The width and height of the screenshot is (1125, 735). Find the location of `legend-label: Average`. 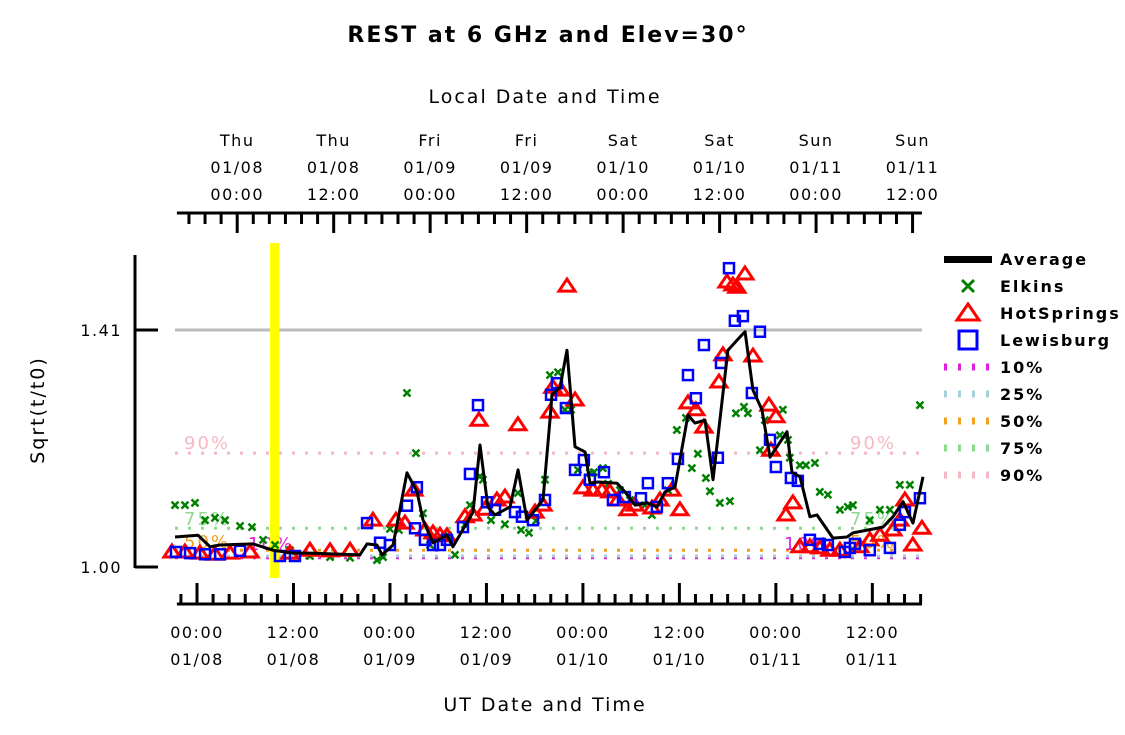

legend-label: Average is located at coordinates (1044, 259).